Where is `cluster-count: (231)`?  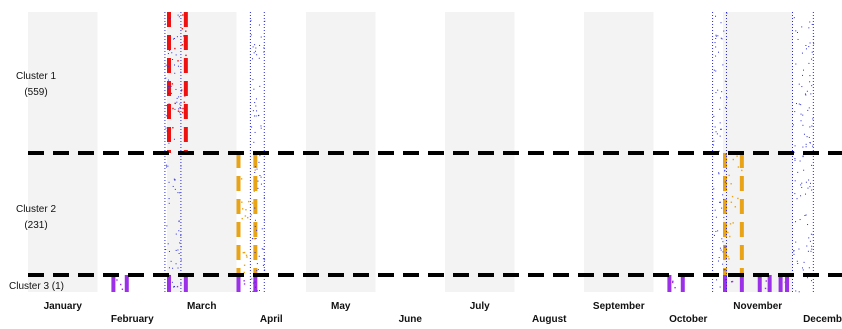
cluster-count: (231) is located at coordinates (35, 225).